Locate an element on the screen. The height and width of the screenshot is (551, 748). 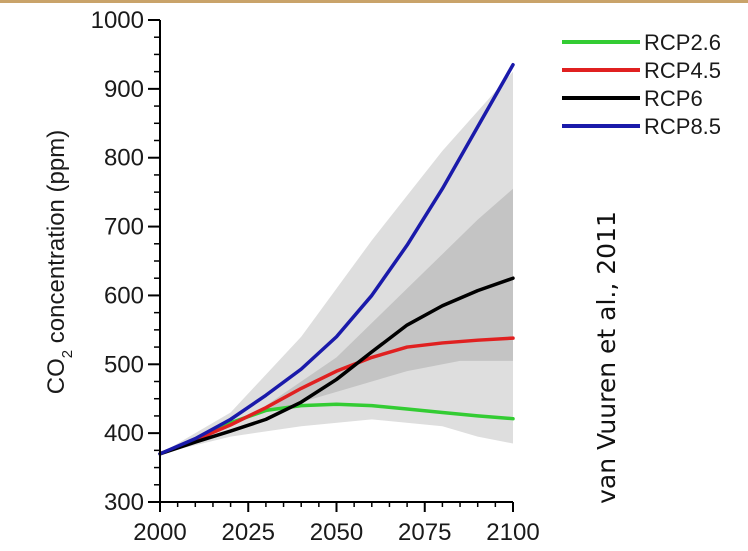
y-axis-label: CO2 concentration (ppm) is located at coordinates (59, 262).